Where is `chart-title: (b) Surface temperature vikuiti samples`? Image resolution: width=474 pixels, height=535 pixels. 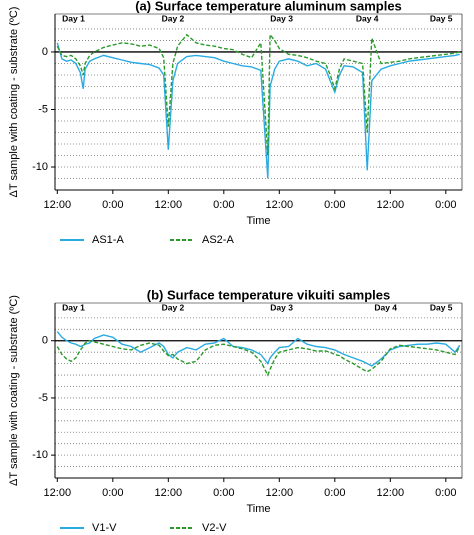
chart-title: (b) Surface temperature vikuiti samples is located at coordinates (268, 294).